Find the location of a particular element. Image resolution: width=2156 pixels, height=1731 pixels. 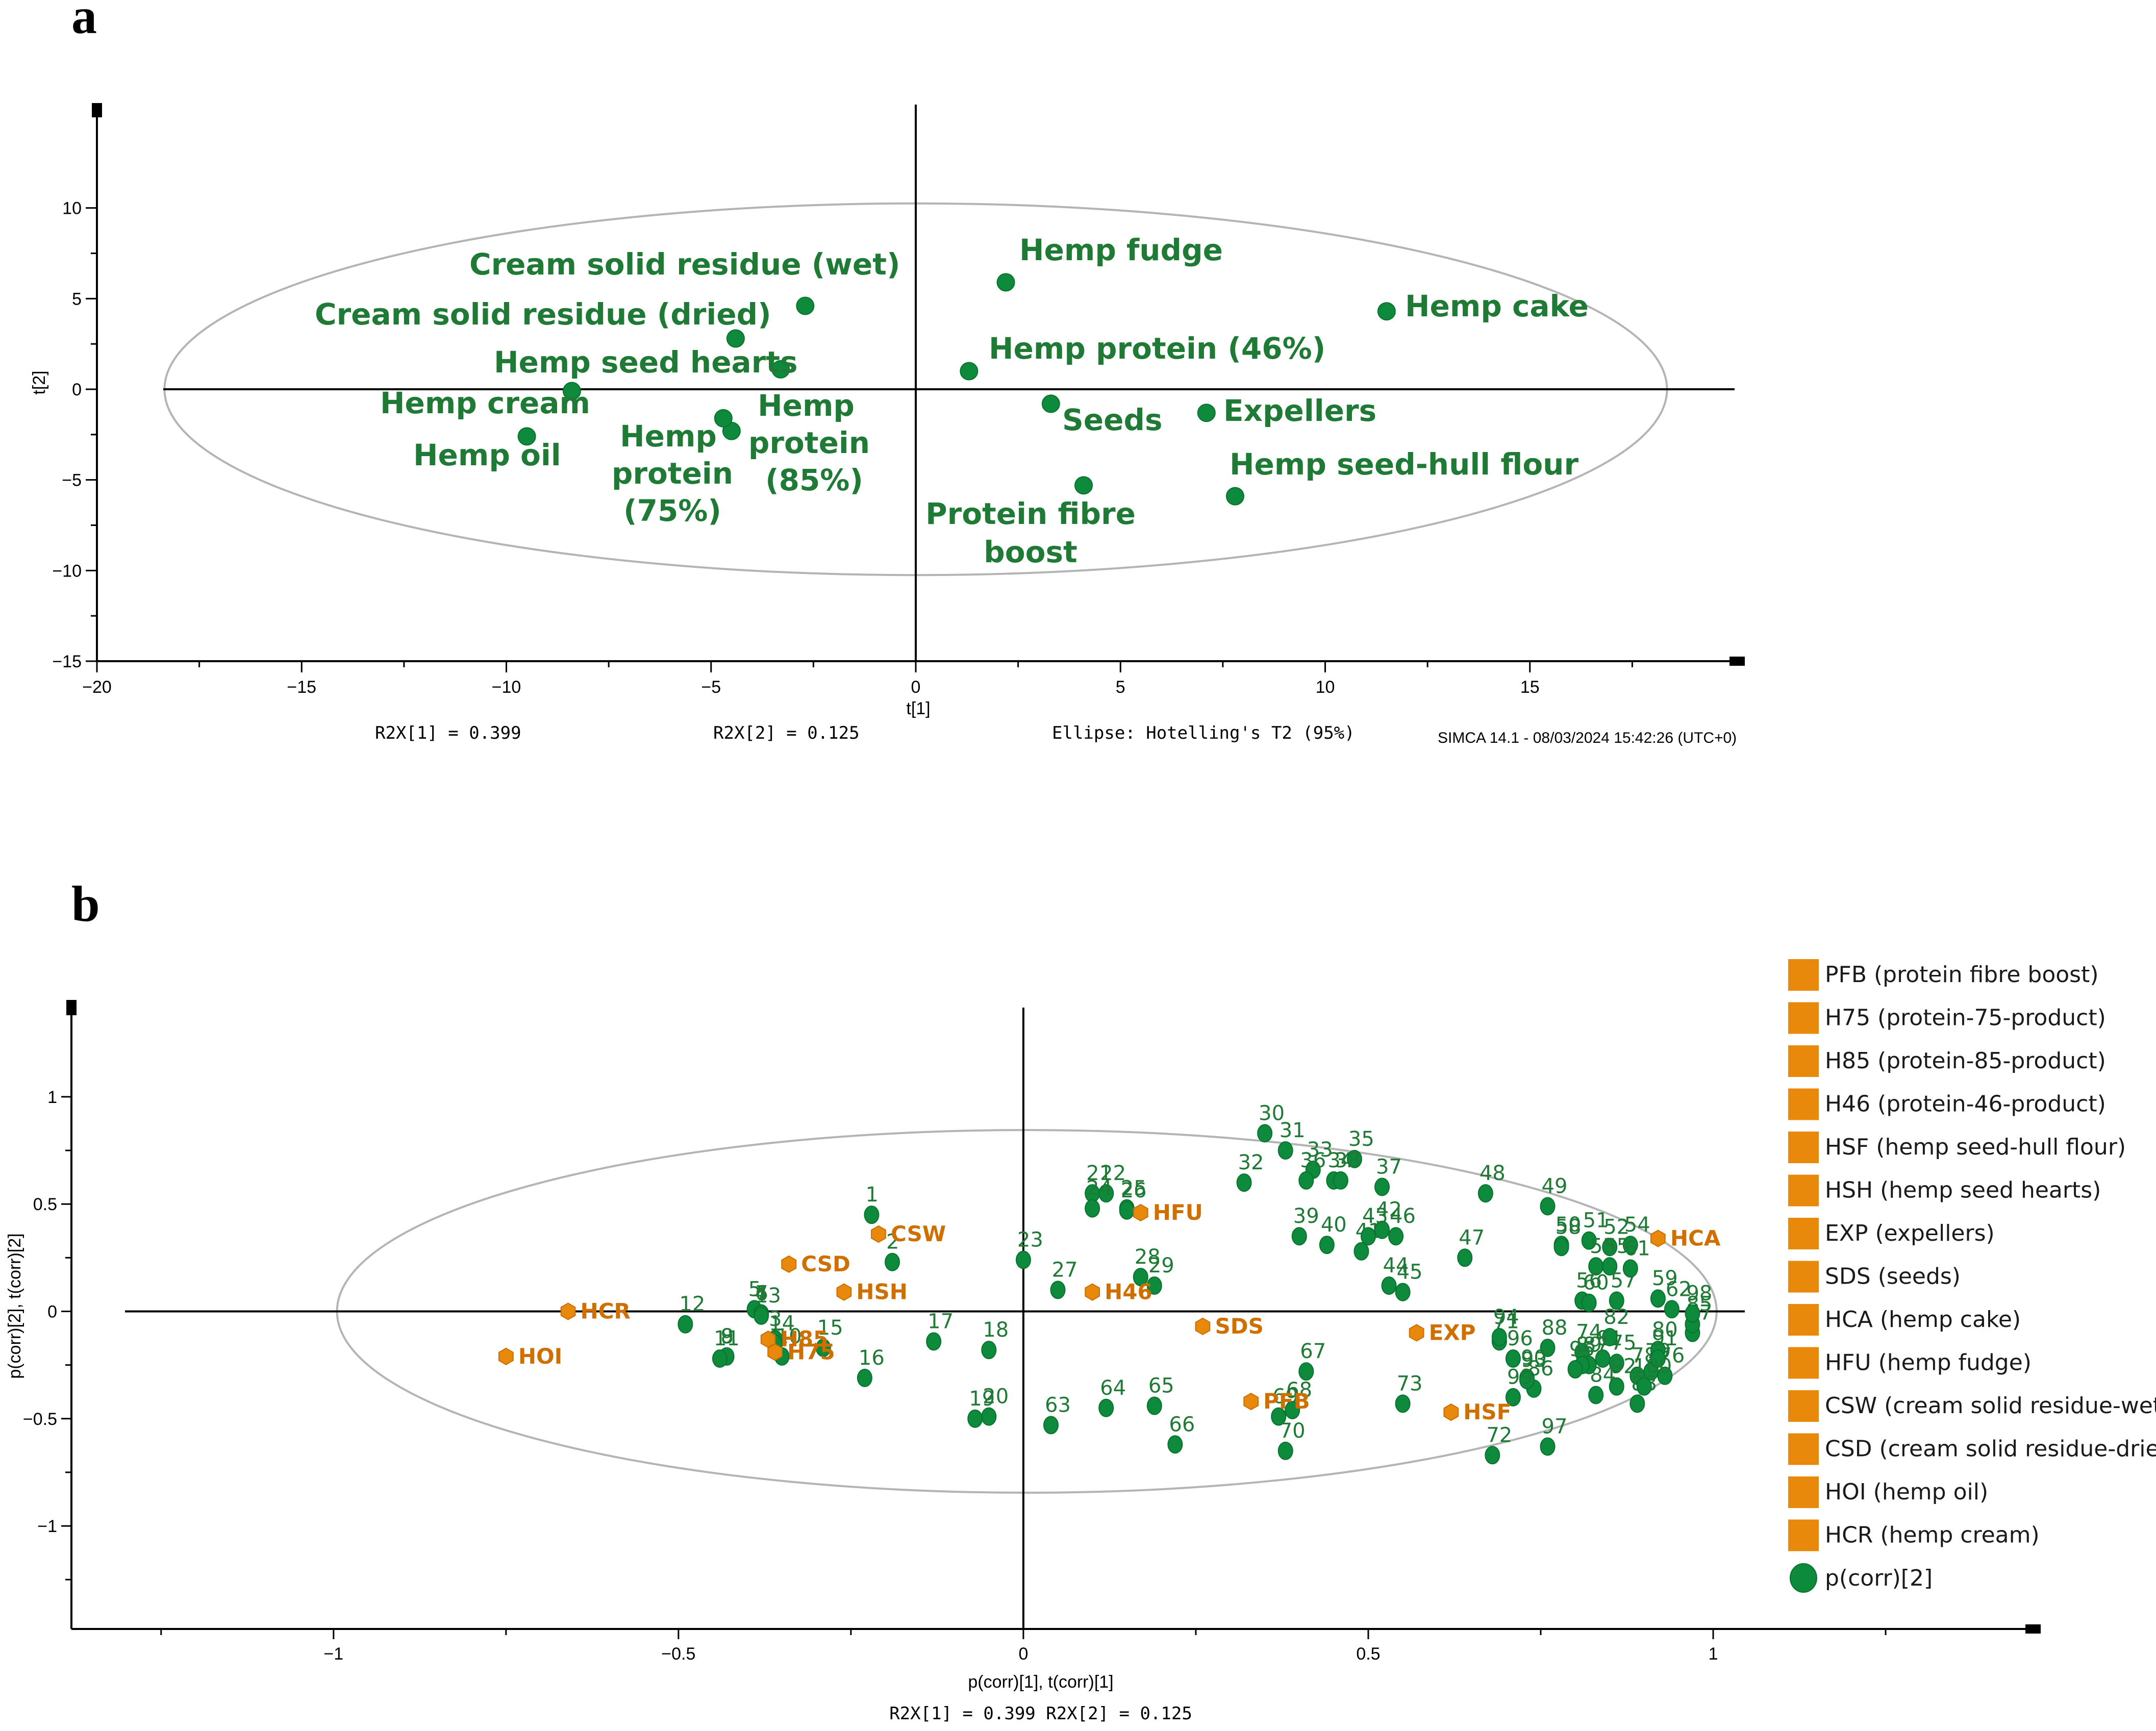

footer-r2x2-a: R2X[2] = 0.125 is located at coordinates (786, 733).